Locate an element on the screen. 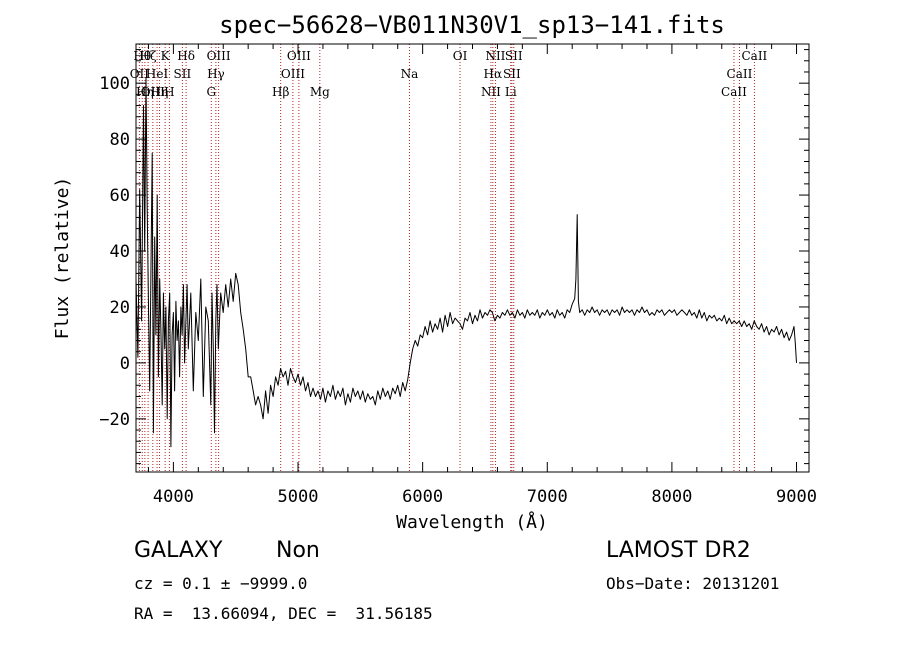 Image resolution: width=900 pixels, height=649 pixels. y-tick-label: 40 is located at coordinates (120, 252).